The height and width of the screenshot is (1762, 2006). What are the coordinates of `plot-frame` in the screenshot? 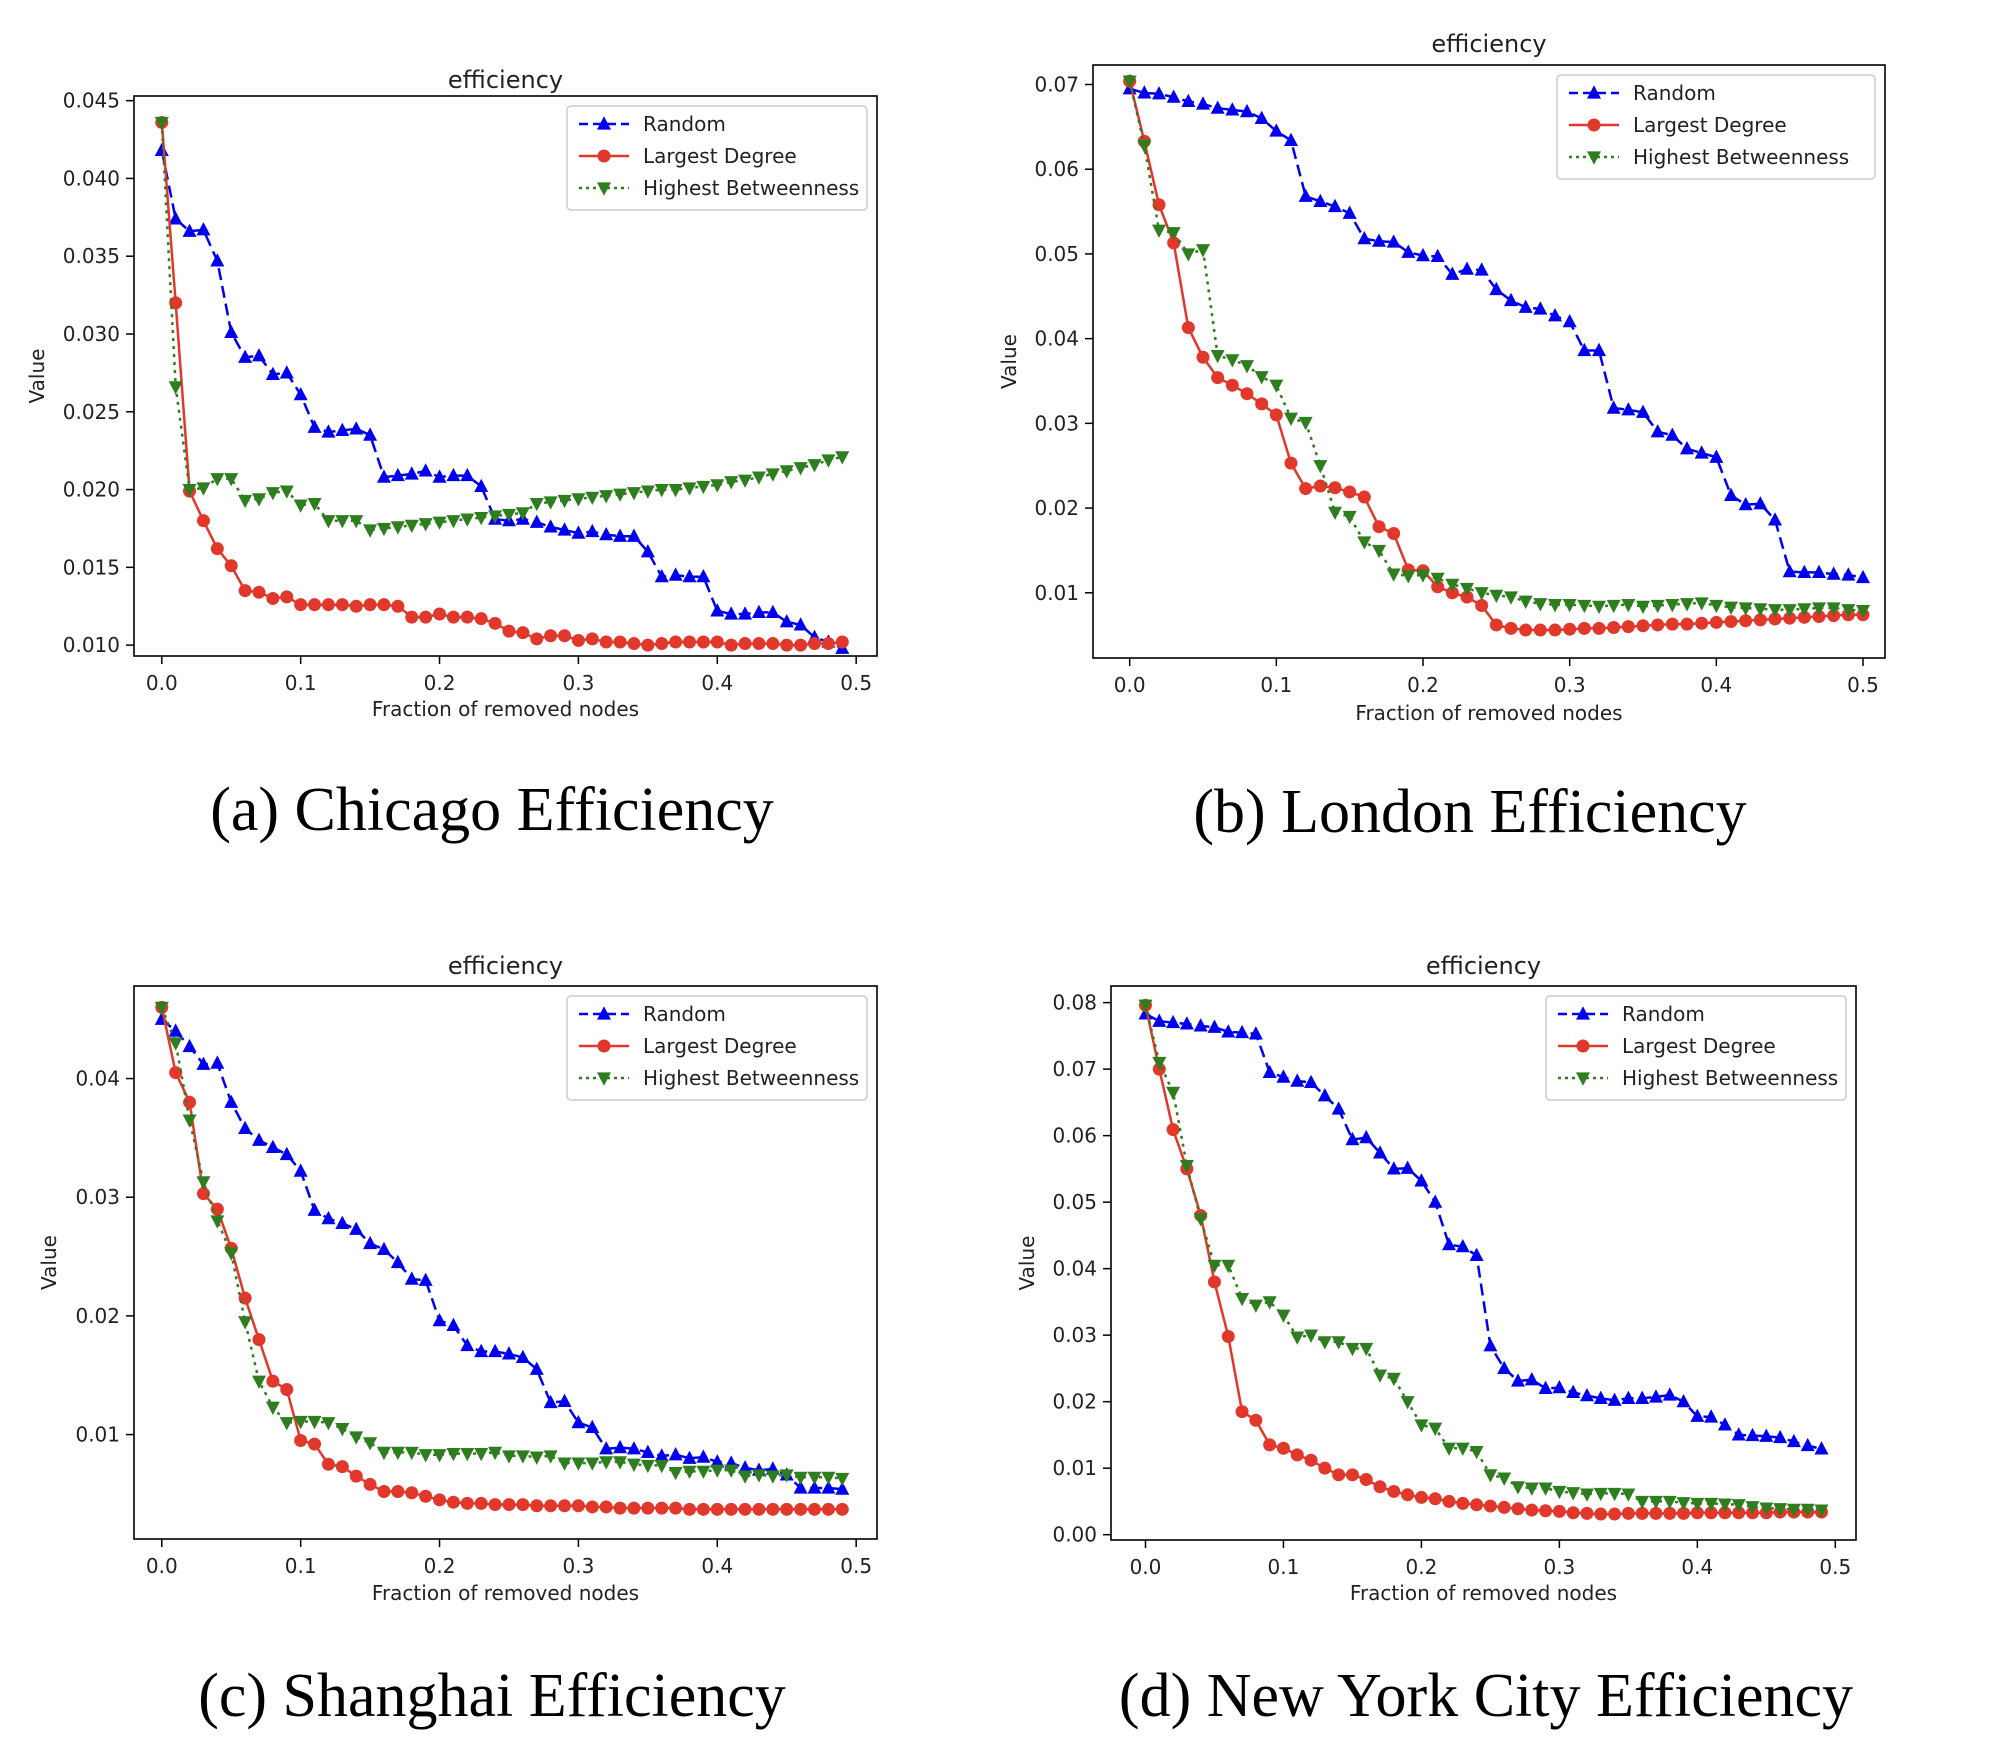 It's located at (505, 1262).